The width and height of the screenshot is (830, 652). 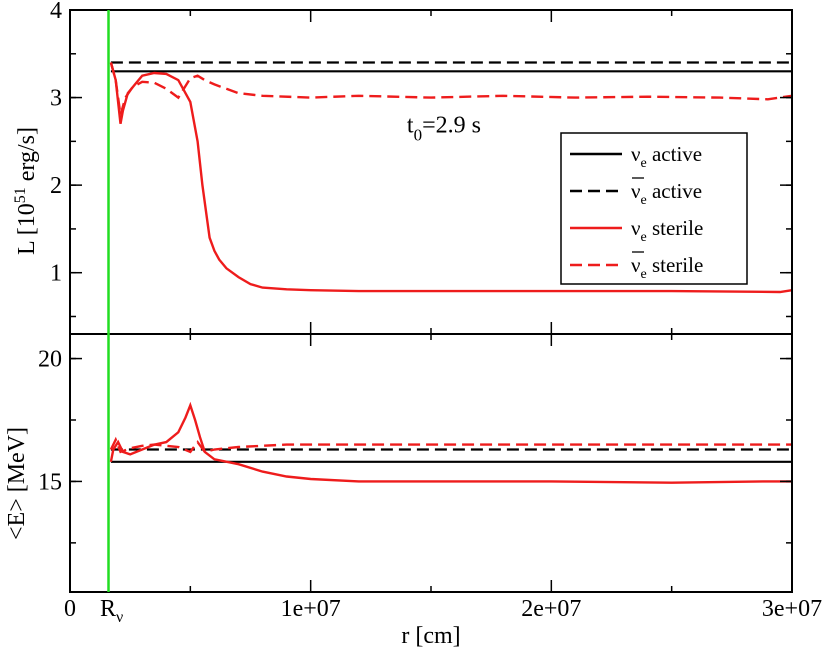 What do you see at coordinates (666, 193) in the screenshot?
I see `legend-label-1: νe active` at bounding box center [666, 193].